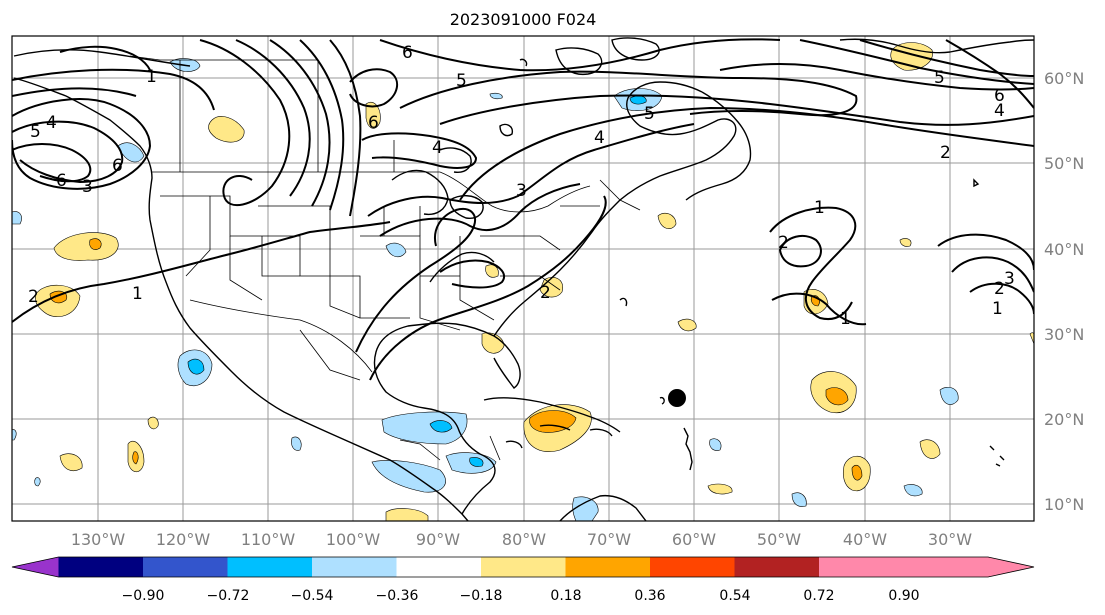 Image resolution: width=1105 pixels, height=615 pixels. I want to click on lon-label: 60°W, so click(694, 539).